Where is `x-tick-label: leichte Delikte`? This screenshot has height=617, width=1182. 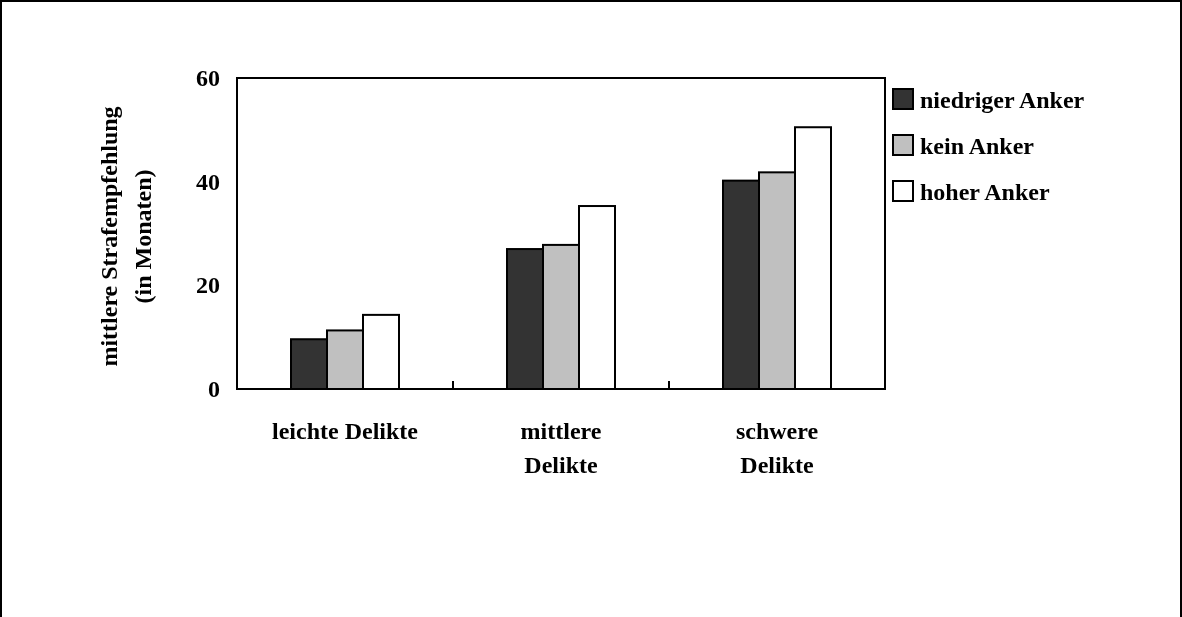 x-tick-label: leichte Delikte is located at coordinates (345, 431).